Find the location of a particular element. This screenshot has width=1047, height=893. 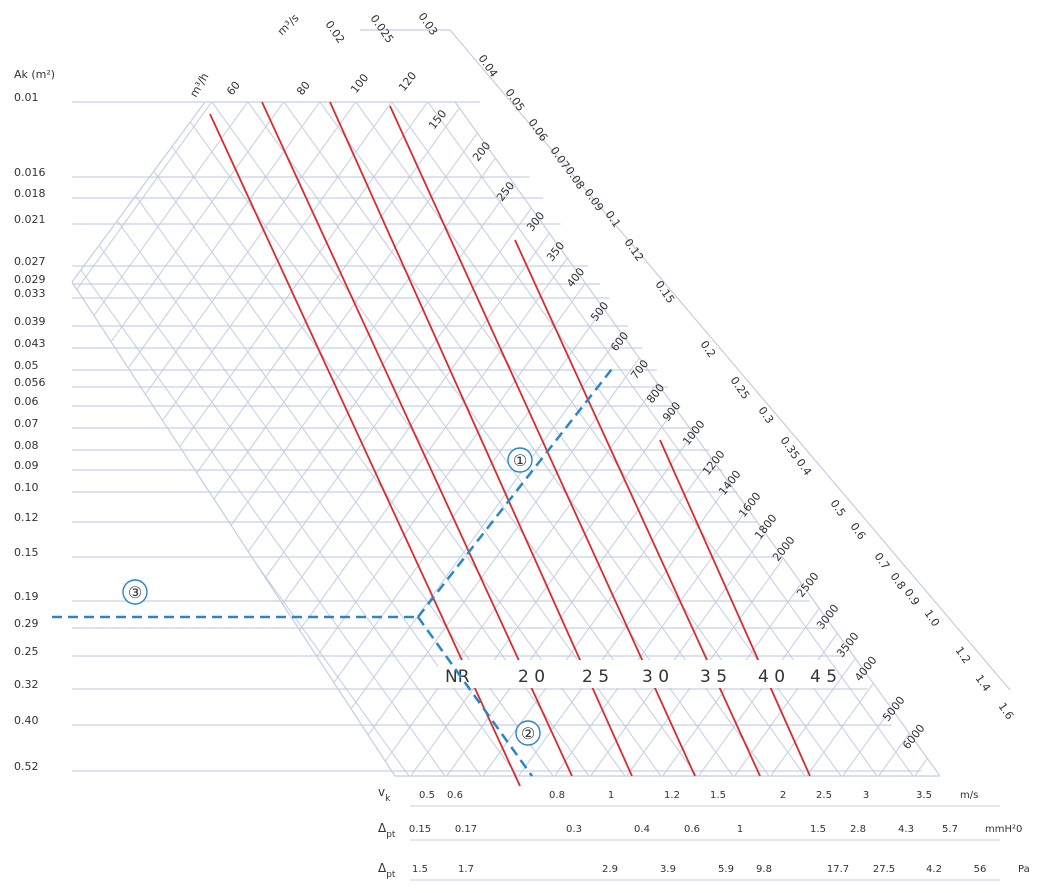

bottom-scale-tick-label: 3.9 is located at coordinates (668, 869).